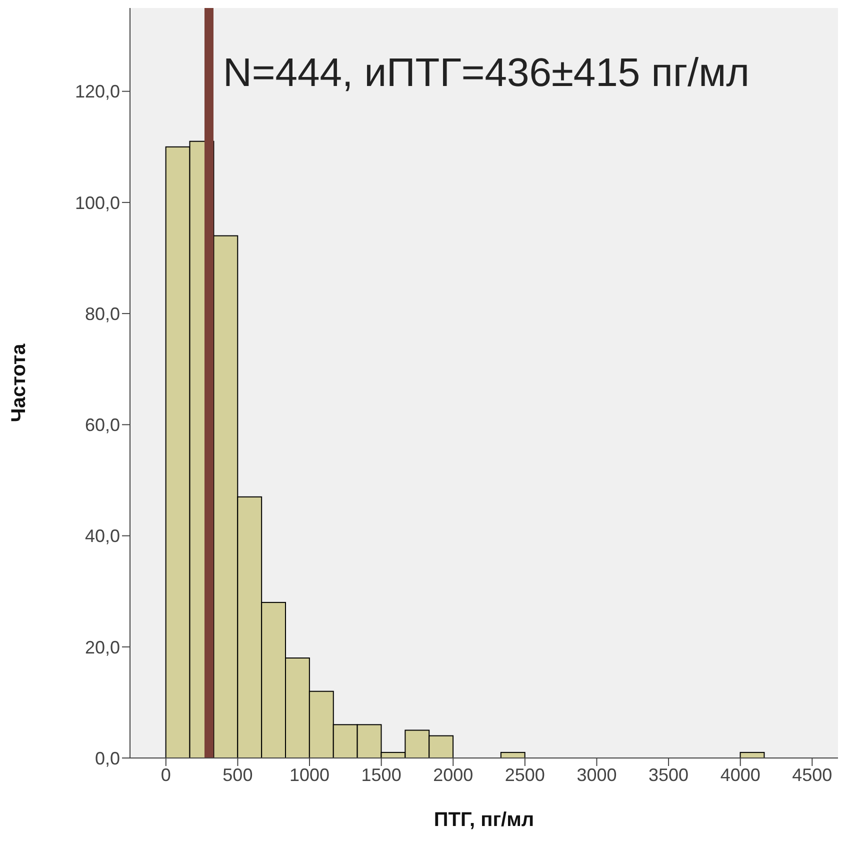 The width and height of the screenshot is (848, 842). Describe the element at coordinates (524, 774) in the screenshot. I see `x-tick-label: 2500` at that location.